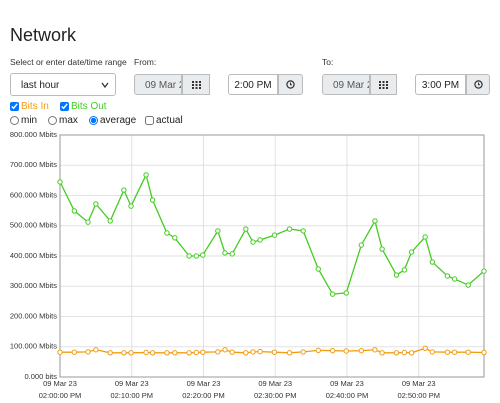 This screenshot has height=403, width=500. I want to click on x-tick-label: 02:10:00 PM, so click(131, 395).